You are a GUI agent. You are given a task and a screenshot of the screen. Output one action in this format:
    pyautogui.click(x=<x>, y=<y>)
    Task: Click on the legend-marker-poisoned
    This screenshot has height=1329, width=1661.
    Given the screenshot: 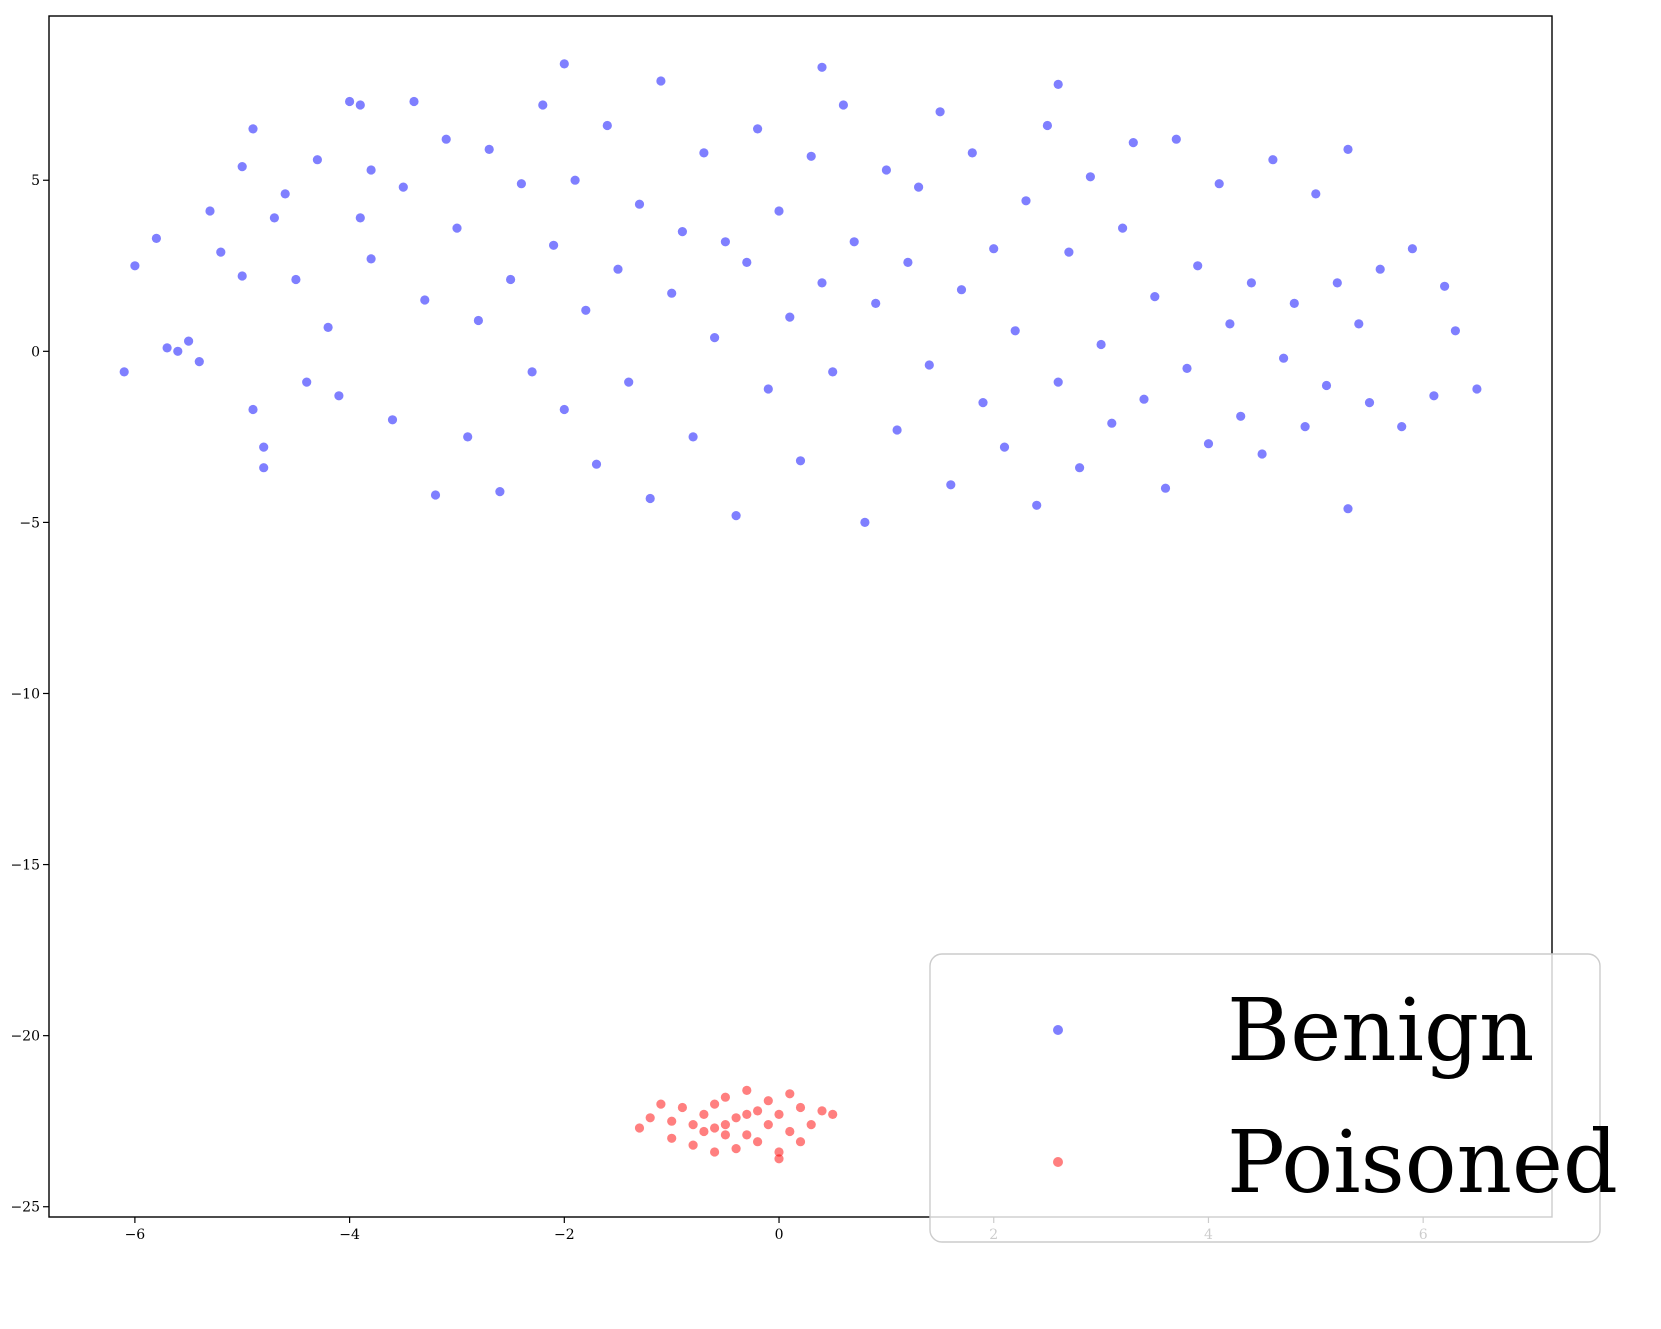 What is the action you would take?
    pyautogui.click(x=1058, y=1162)
    